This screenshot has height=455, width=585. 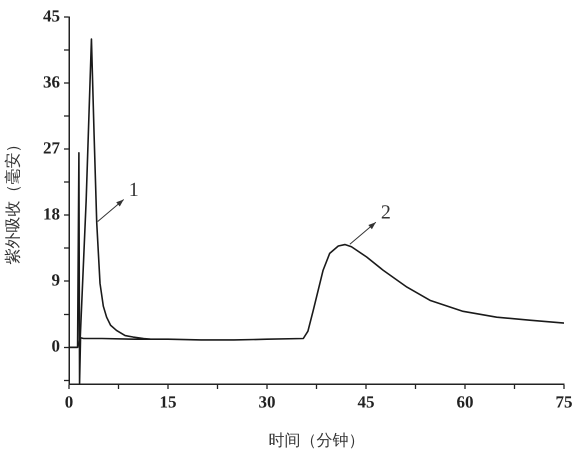 What do you see at coordinates (56, 280) in the screenshot?
I see `y-tick-label: 9` at bounding box center [56, 280].